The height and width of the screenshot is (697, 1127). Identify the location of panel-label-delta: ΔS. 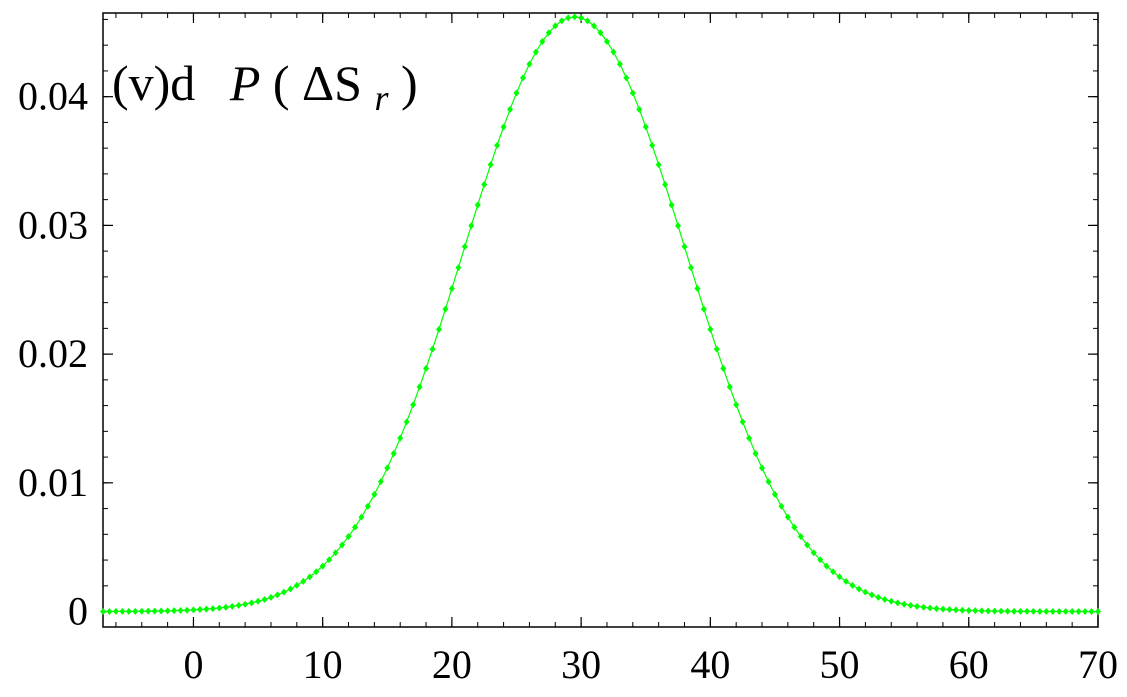
(332, 83).